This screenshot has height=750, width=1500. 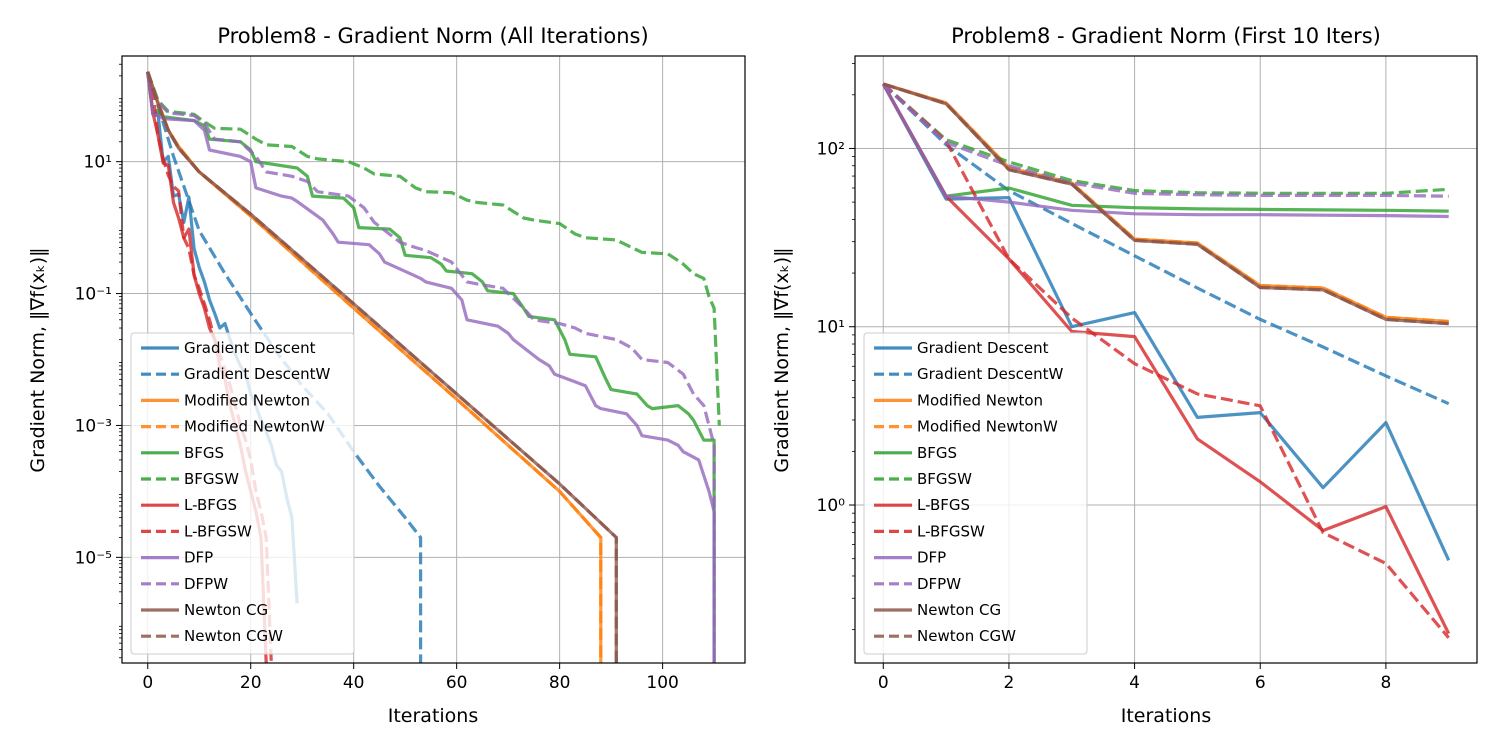 What do you see at coordinates (560, 683) in the screenshot?
I see `left-xtick-label: 80` at bounding box center [560, 683].